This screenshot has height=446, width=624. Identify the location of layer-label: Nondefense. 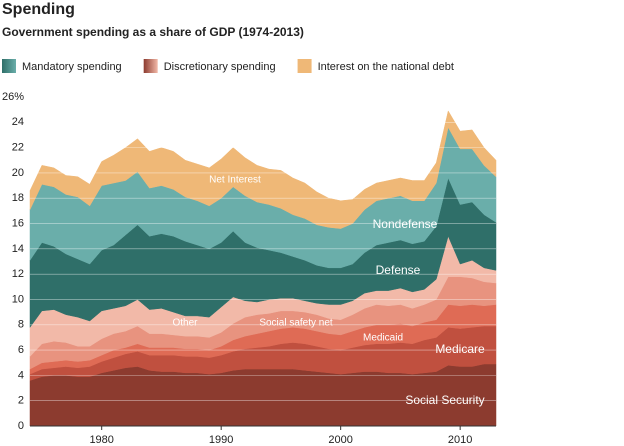
(405, 224).